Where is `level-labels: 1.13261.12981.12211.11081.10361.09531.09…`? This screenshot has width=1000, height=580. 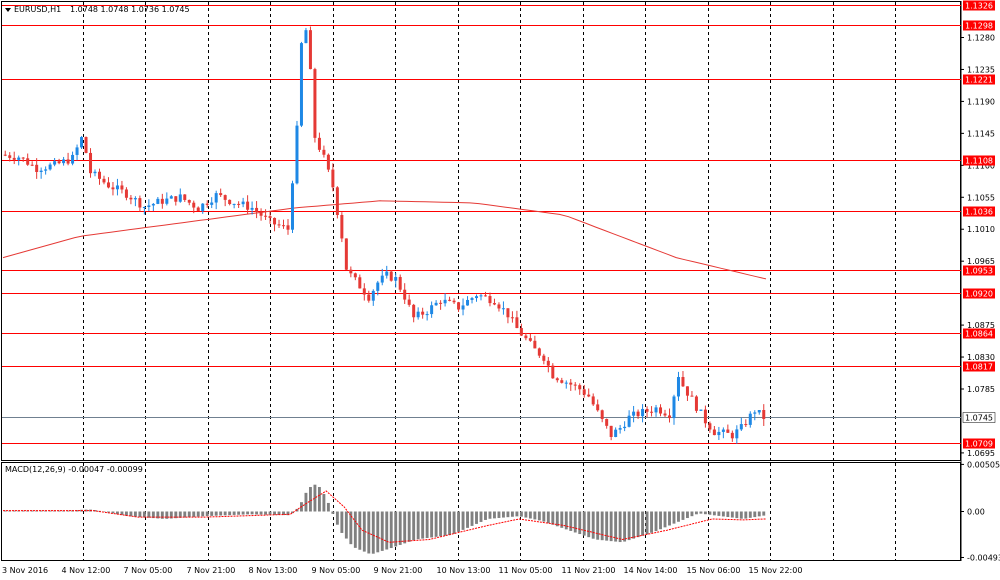 level-labels: 1.13261.12981.12211.11081.10361.09531.09… is located at coordinates (979, 224).